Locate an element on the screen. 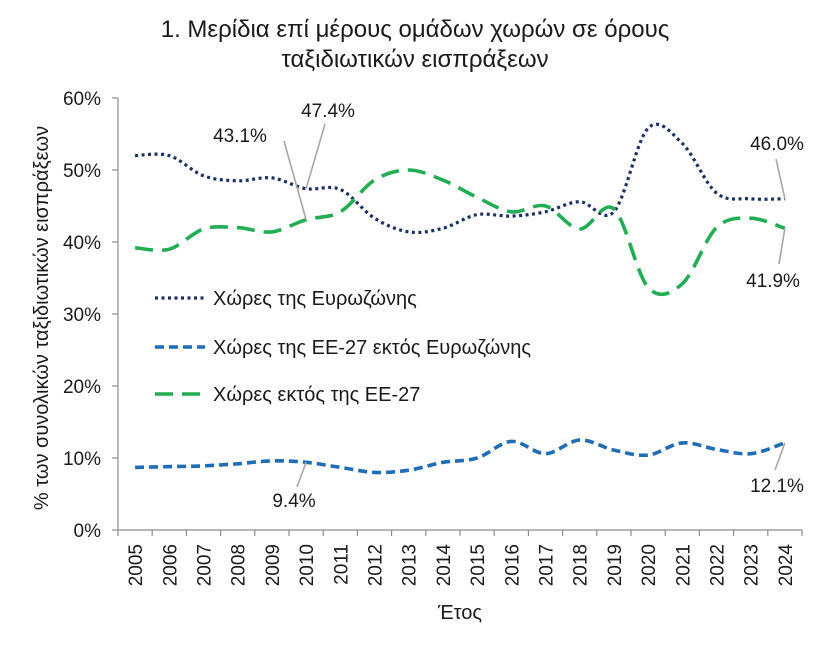  x-tick-label: 2019 is located at coordinates (615, 565).